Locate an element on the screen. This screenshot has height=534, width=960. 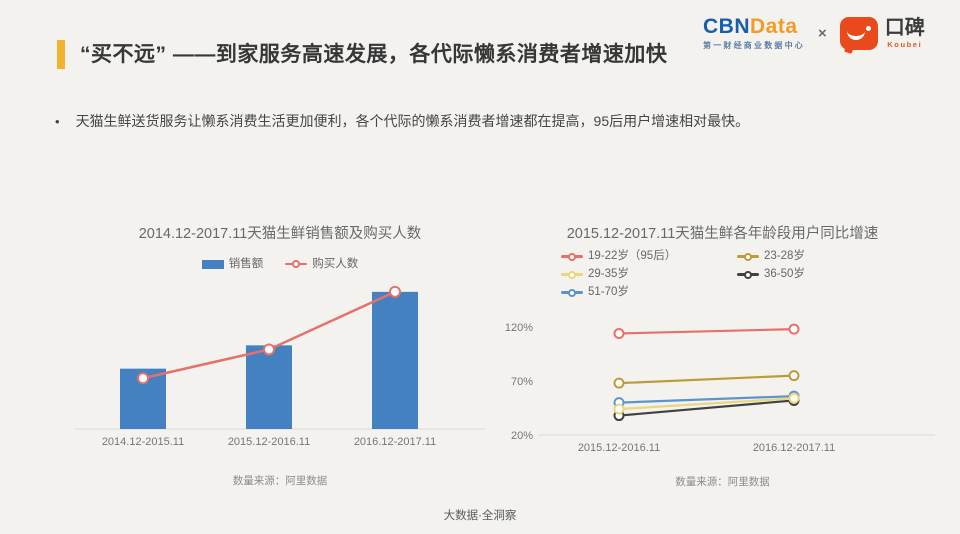
cbndata-cbn-text: CBN is located at coordinates (726, 26).